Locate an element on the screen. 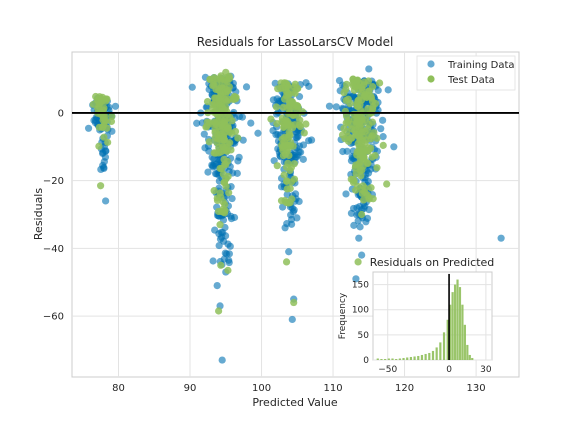 The width and height of the screenshot is (576, 432). y-tick-labels: 0 −20 −40 −60 is located at coordinates (53, 215).